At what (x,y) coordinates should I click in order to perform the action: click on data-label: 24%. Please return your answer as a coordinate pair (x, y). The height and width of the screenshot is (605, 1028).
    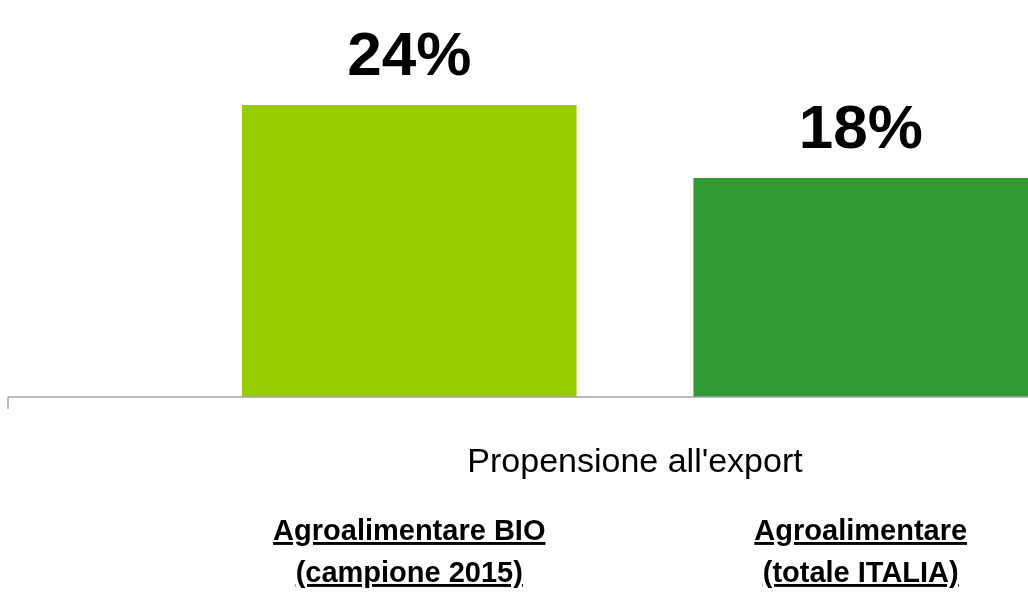
    Looking at the image, I should click on (409, 53).